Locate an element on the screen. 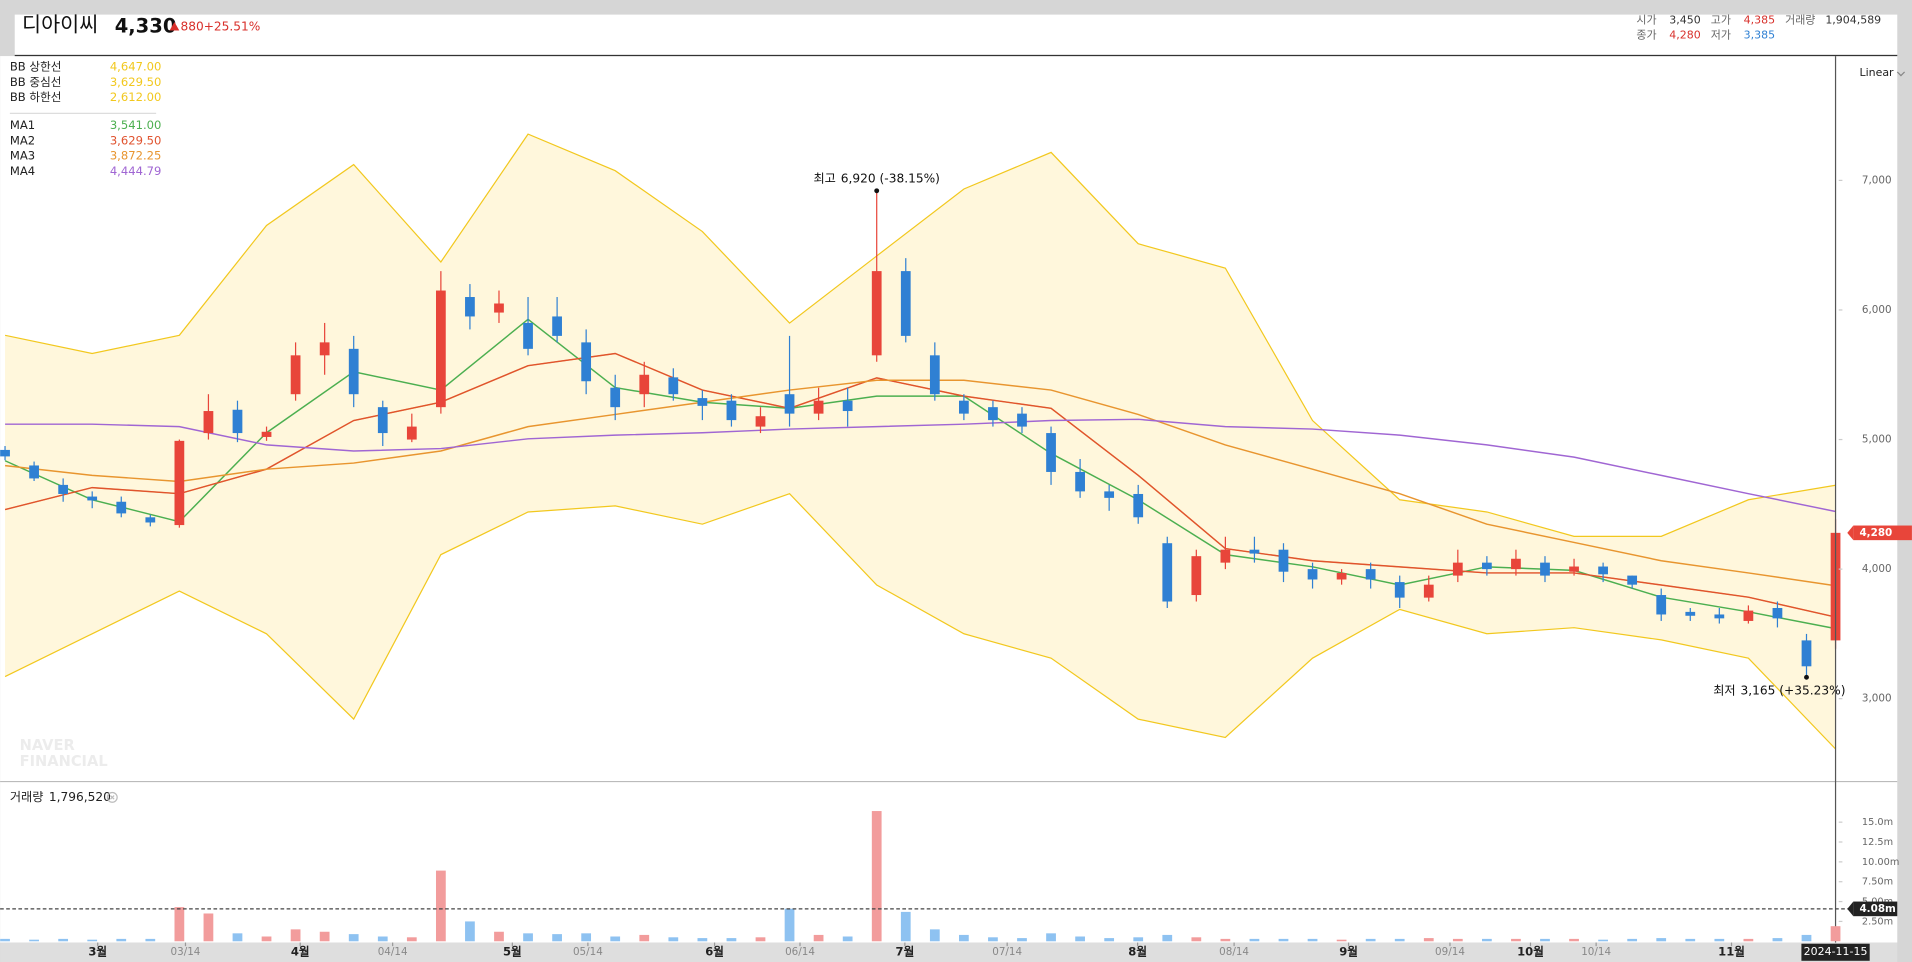 The height and width of the screenshot is (962, 1912). legend-value: 3,541.00 is located at coordinates (136, 125).